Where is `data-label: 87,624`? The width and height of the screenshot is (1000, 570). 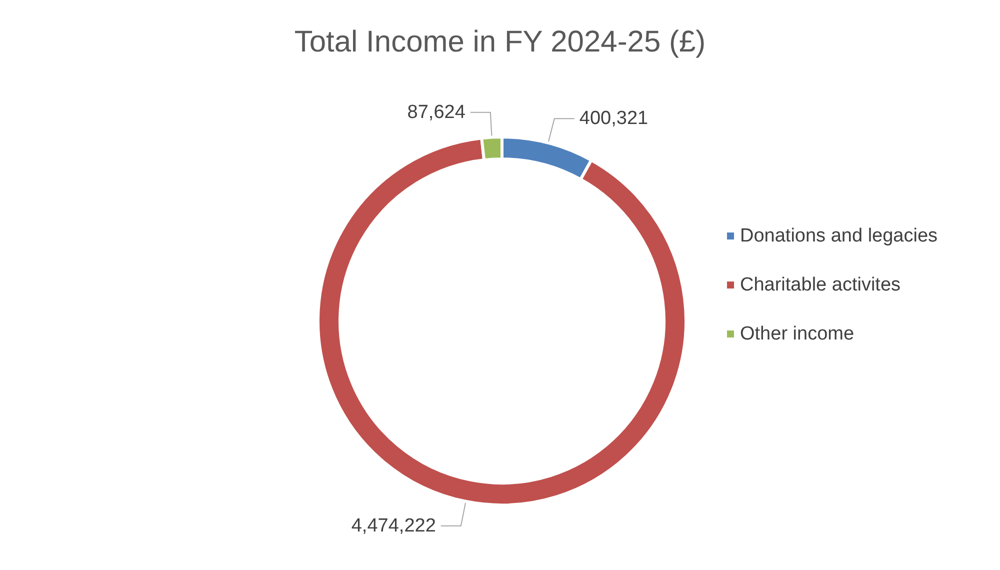 data-label: 87,624 is located at coordinates (436, 112).